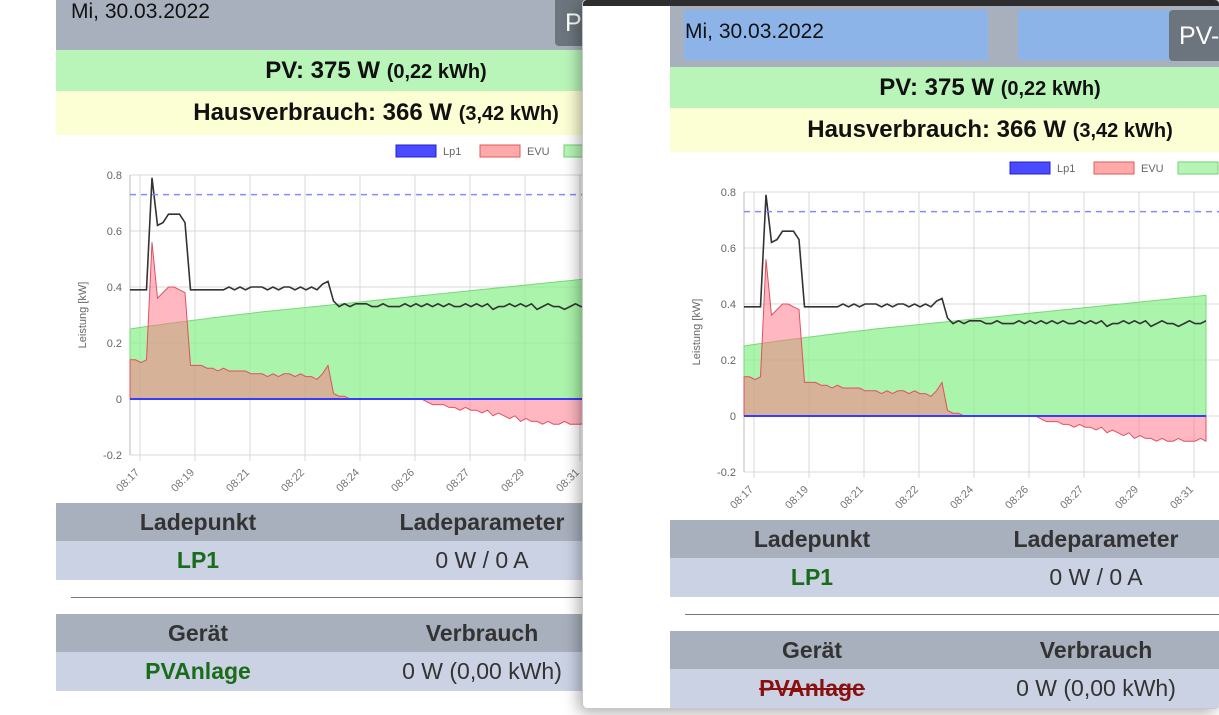 This screenshot has height=715, width=1219. What do you see at coordinates (836, 35) in the screenshot?
I see `date-highlight` at bounding box center [836, 35].